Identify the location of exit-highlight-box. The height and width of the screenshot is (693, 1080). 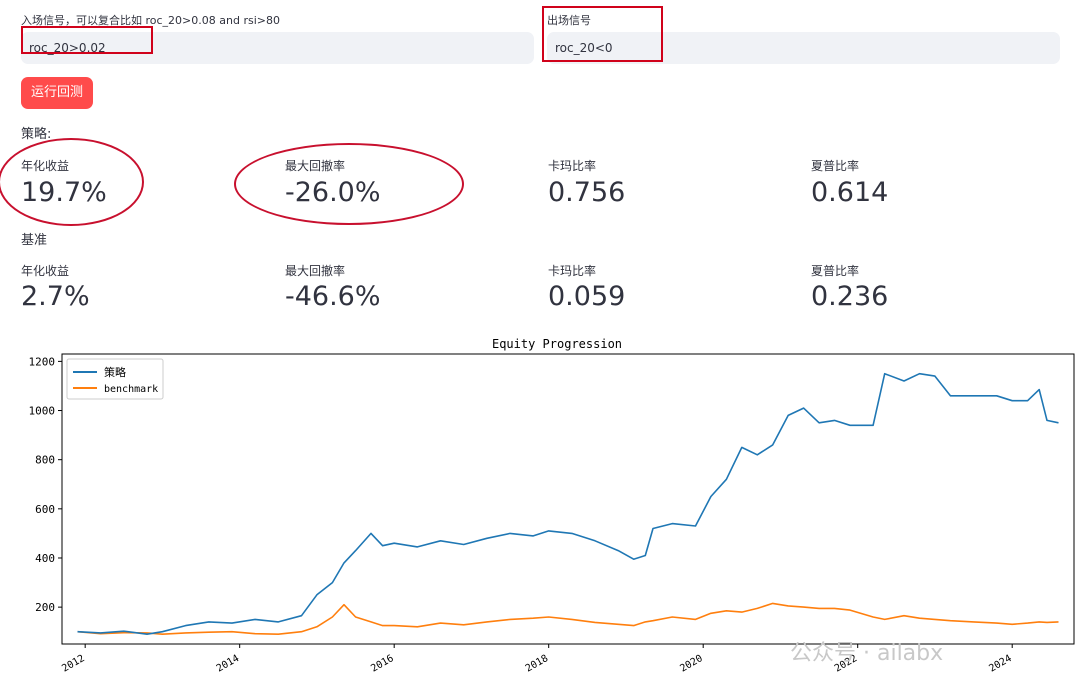
(602, 34).